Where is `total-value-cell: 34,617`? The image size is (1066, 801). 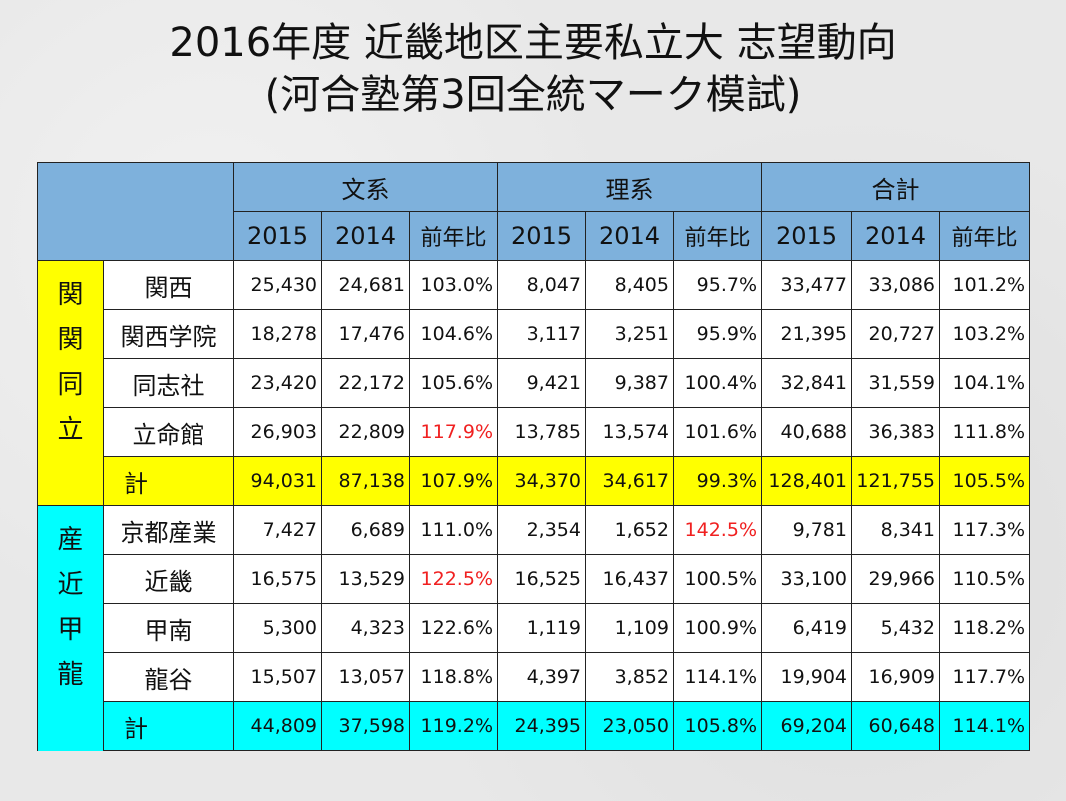 total-value-cell: 34,617 is located at coordinates (629, 481).